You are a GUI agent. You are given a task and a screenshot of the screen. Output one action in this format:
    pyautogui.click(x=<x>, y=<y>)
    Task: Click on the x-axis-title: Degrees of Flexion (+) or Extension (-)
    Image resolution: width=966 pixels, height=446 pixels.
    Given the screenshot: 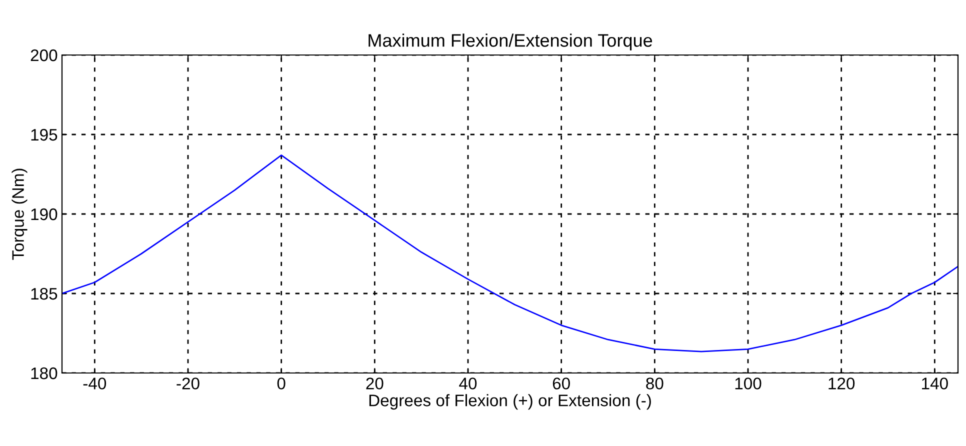 What is the action you would take?
    pyautogui.click(x=510, y=402)
    